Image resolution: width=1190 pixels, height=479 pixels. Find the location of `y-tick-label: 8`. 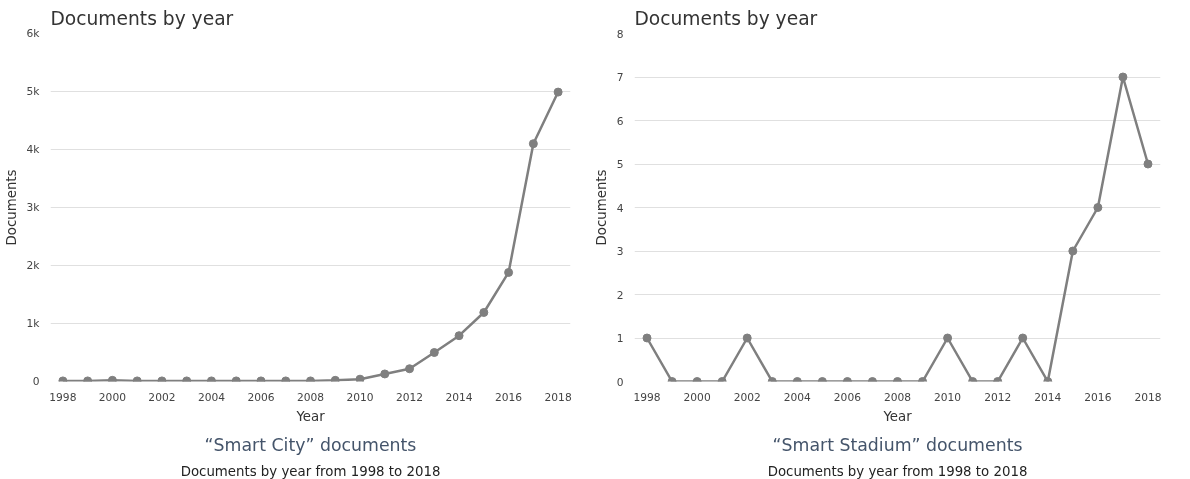

y-tick-label: 8 is located at coordinates (620, 34).